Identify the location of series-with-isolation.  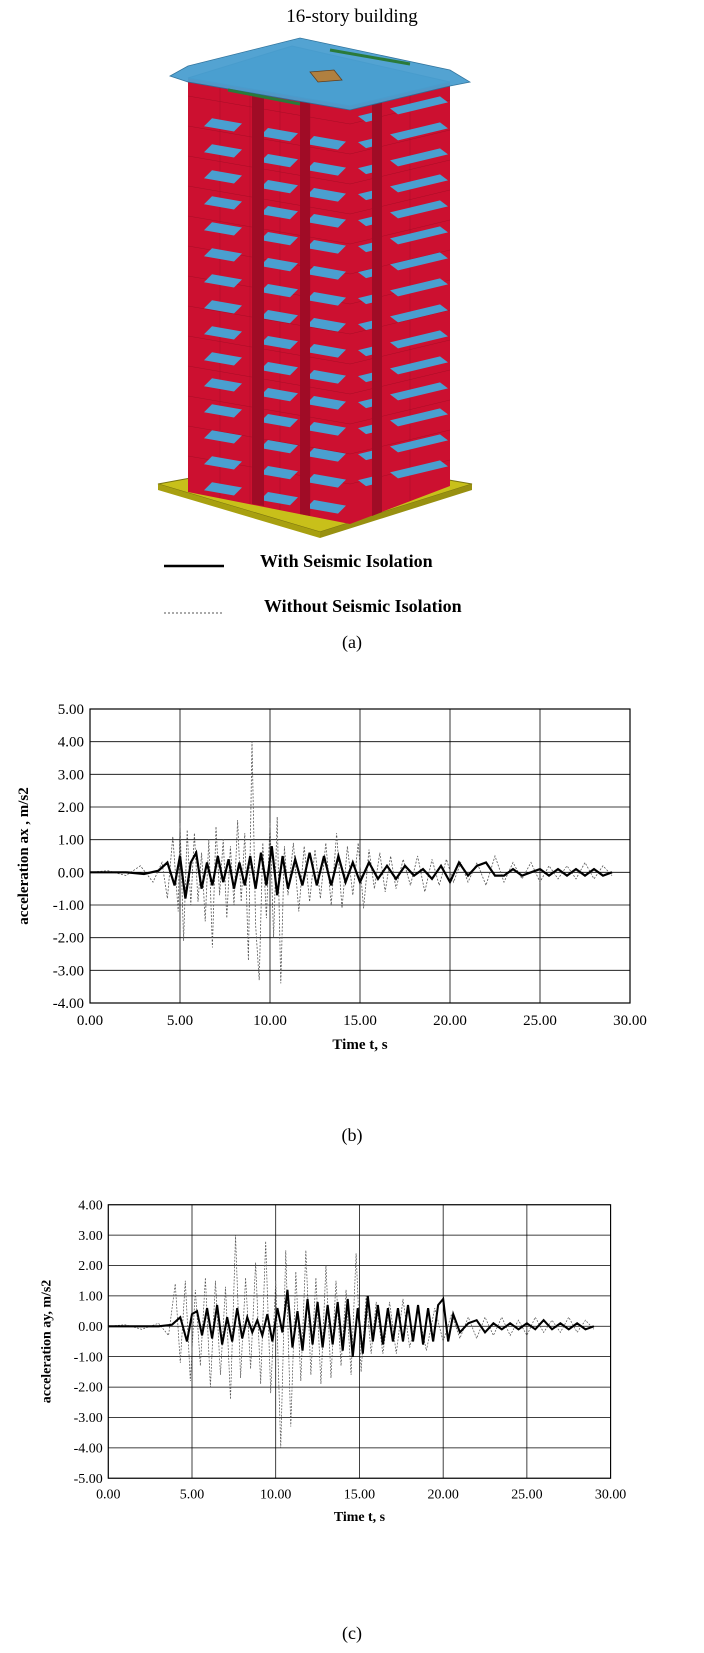
(351, 872).